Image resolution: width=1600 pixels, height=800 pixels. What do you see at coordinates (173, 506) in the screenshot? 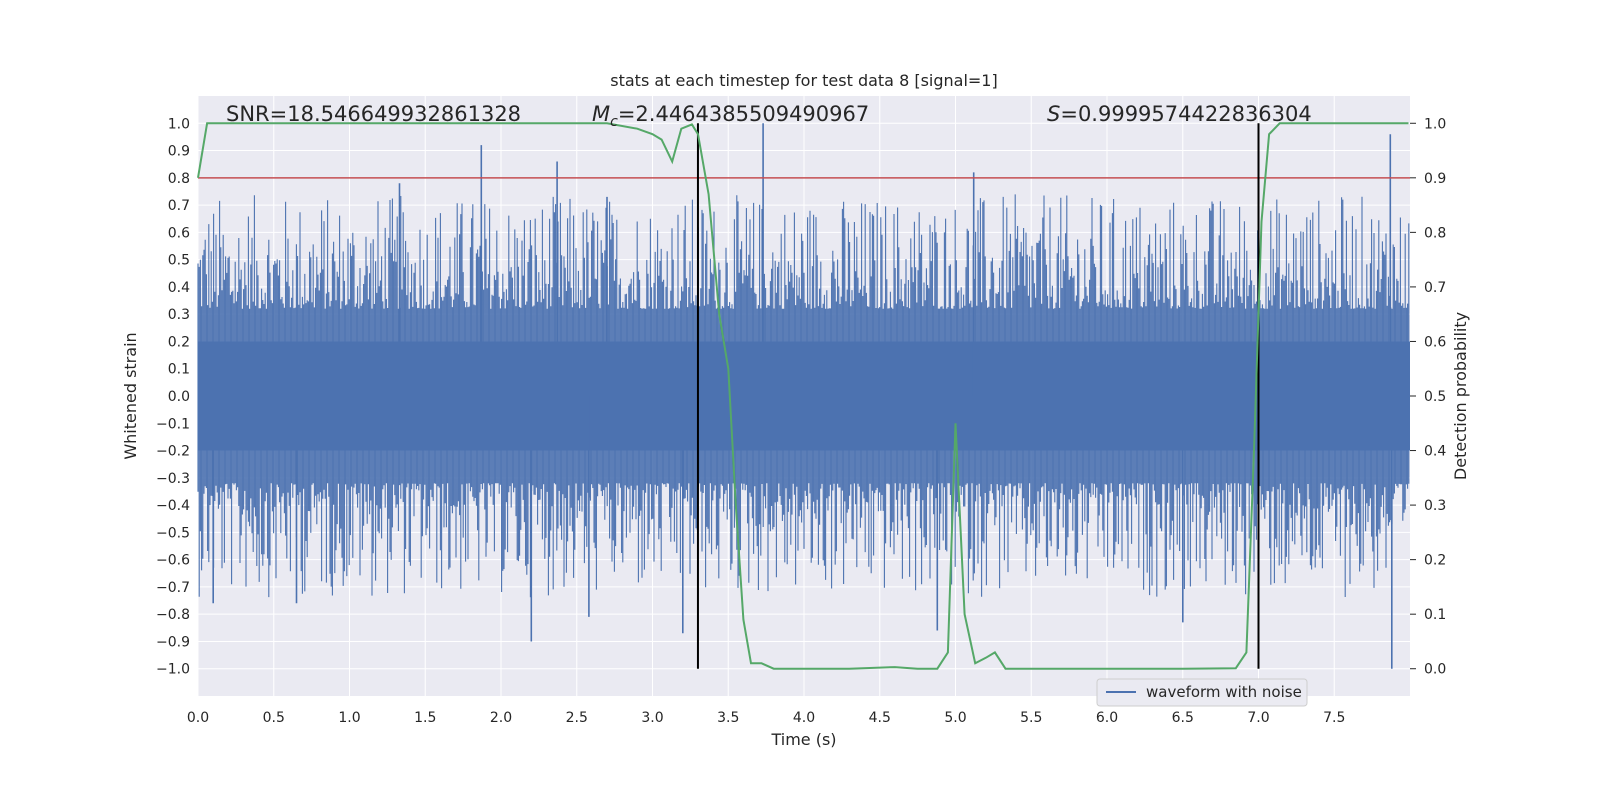
I see `y-left-tick-label: −0.4` at bounding box center [173, 506].